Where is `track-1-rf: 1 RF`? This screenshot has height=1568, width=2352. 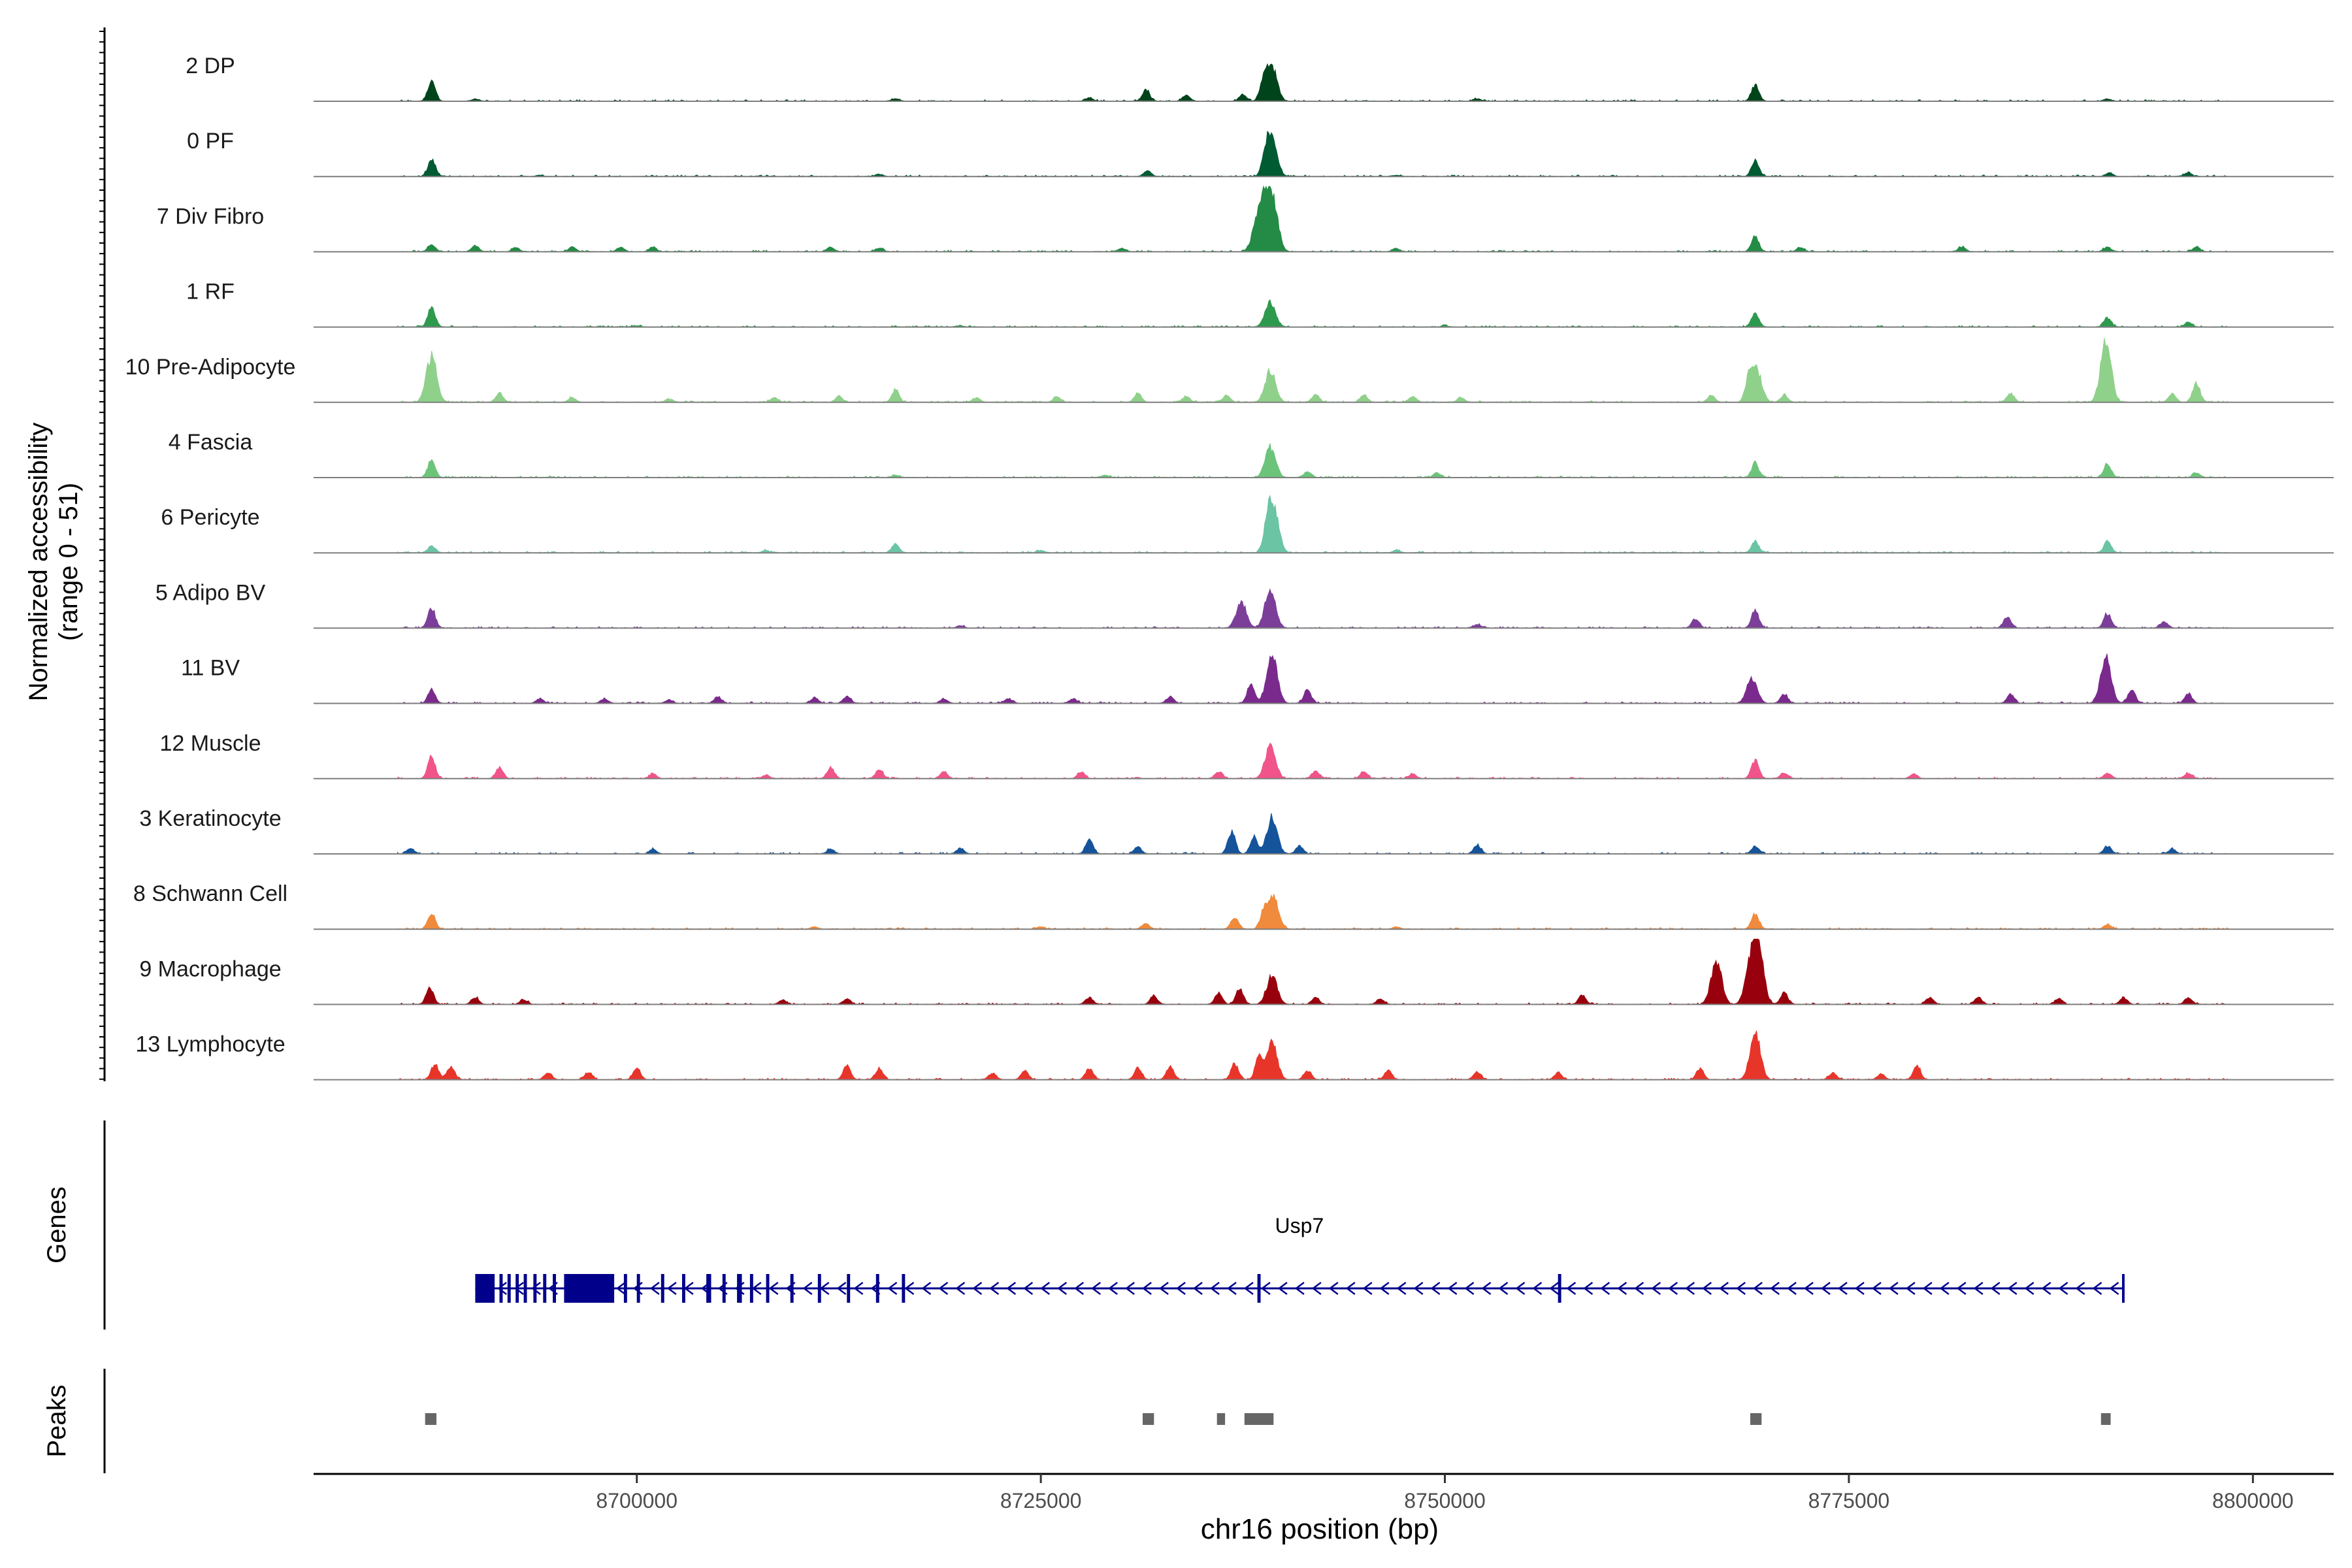 track-1-rf: 1 RF is located at coordinates (1260, 304).